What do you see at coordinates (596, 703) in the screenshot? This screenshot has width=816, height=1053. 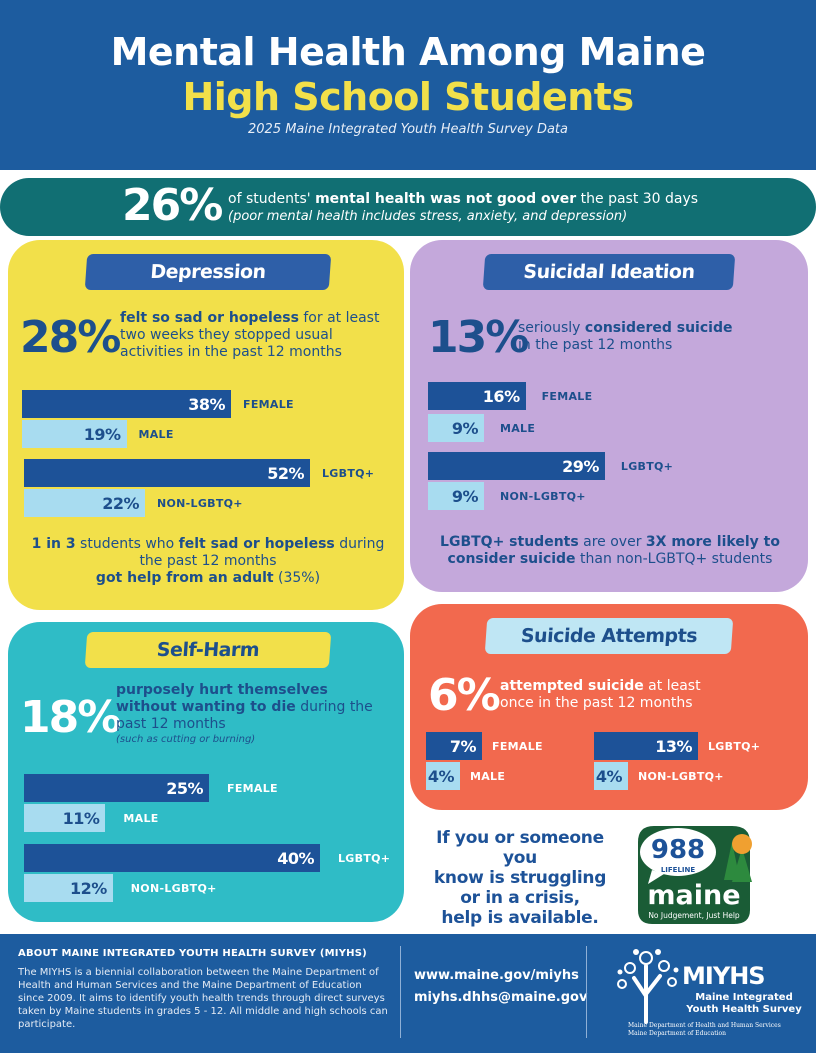 I see `attempts-desc-line2: once in the past 12 months` at bounding box center [596, 703].